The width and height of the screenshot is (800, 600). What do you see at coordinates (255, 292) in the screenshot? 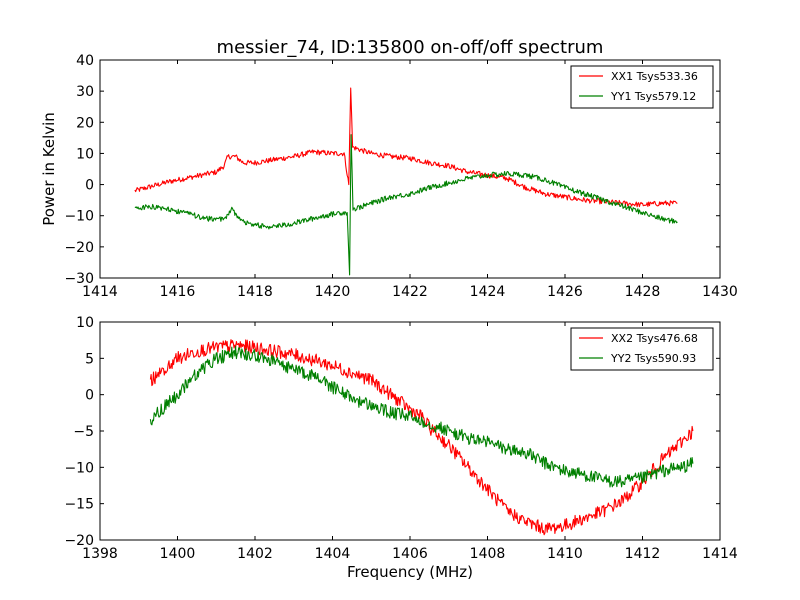
I see `x-tick-label: 1418` at bounding box center [255, 292].